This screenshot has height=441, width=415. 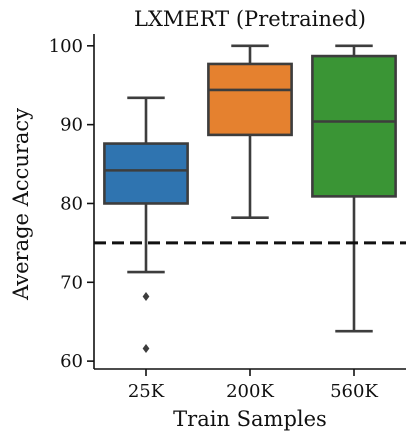 I want to click on y-tick-label: 80, so click(x=71, y=203).